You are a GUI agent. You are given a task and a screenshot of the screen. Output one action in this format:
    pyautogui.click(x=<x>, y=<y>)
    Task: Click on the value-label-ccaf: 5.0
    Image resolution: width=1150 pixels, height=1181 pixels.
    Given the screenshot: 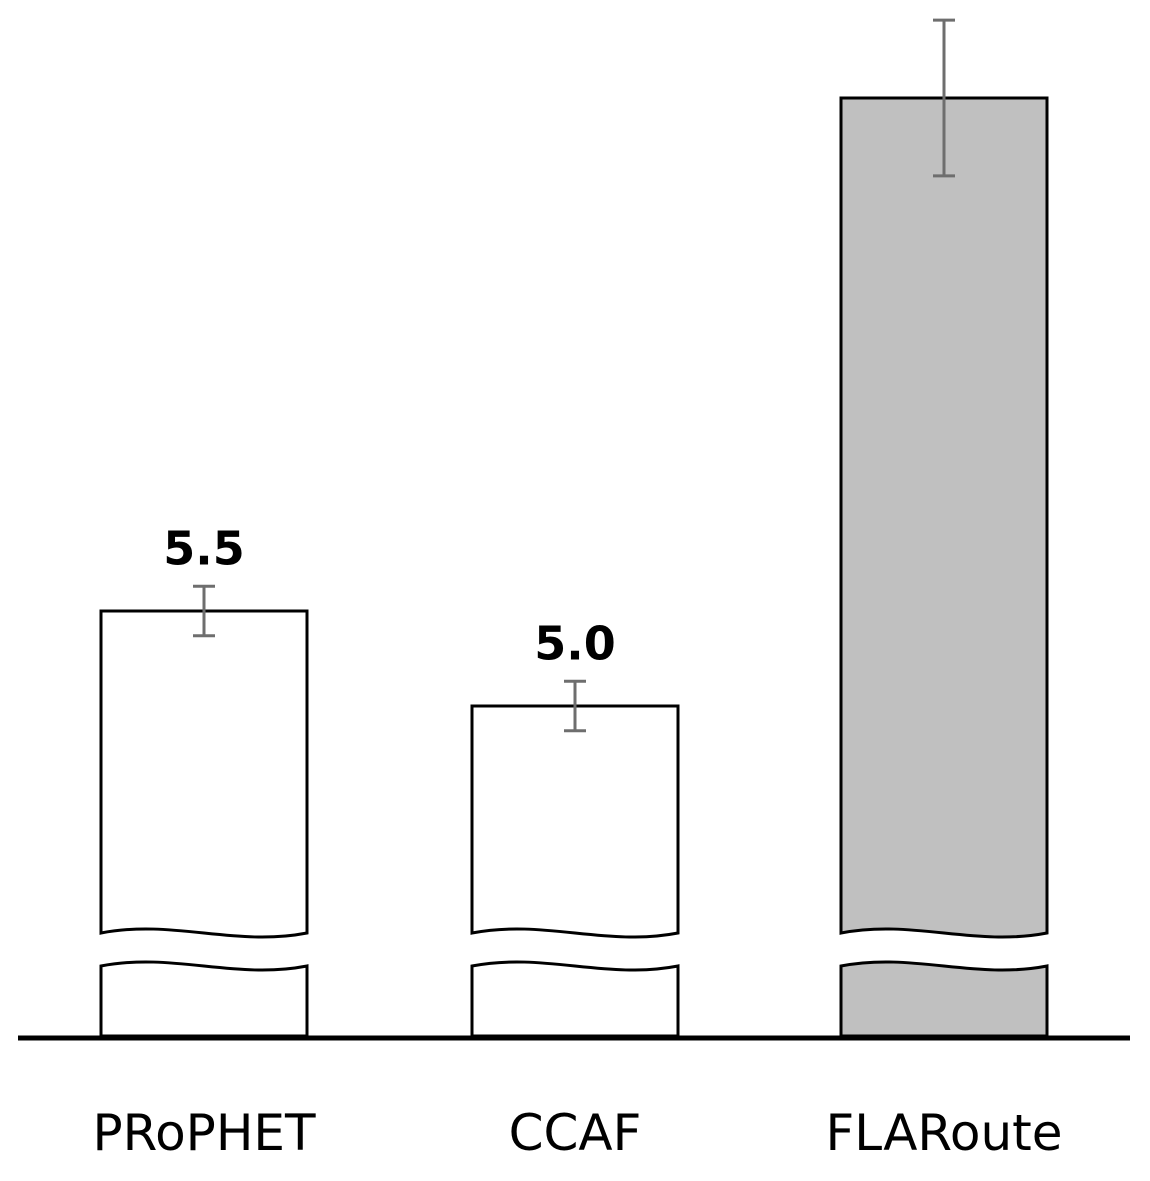 What is the action you would take?
    pyautogui.click(x=575, y=643)
    